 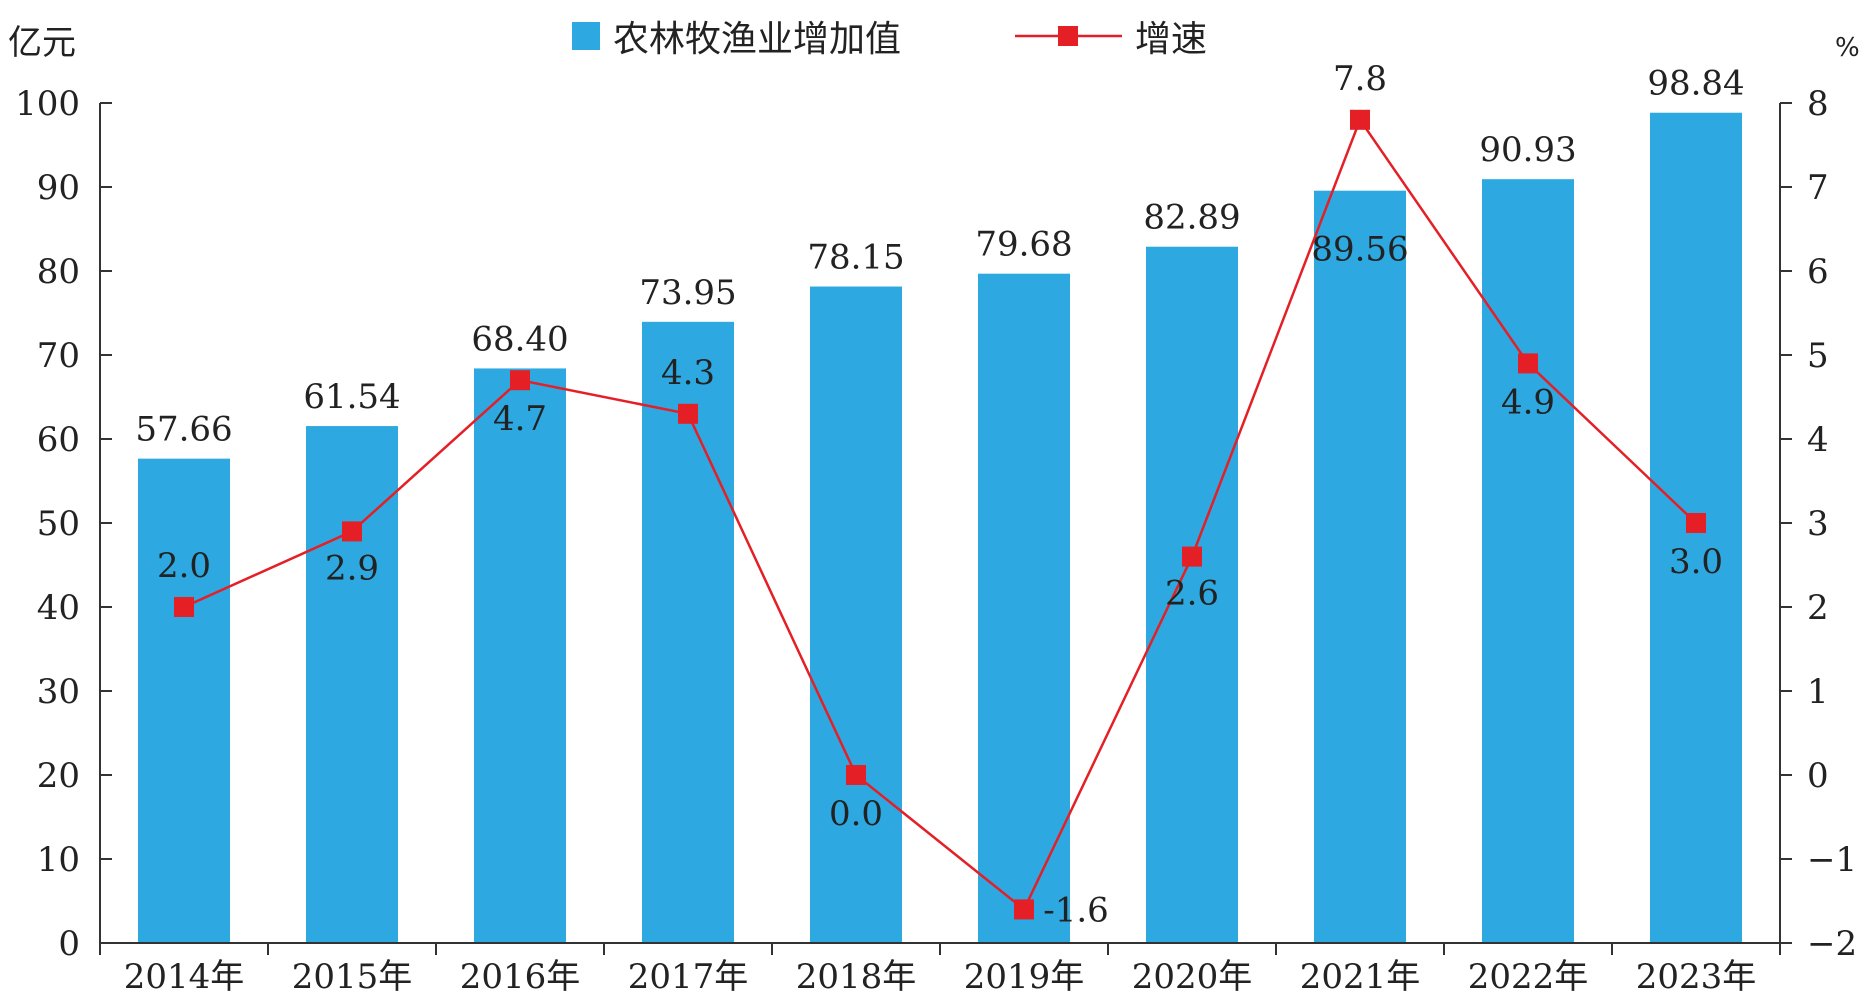 What do you see at coordinates (1847, 48) in the screenshot?
I see `right-axis-unit: %` at bounding box center [1847, 48].